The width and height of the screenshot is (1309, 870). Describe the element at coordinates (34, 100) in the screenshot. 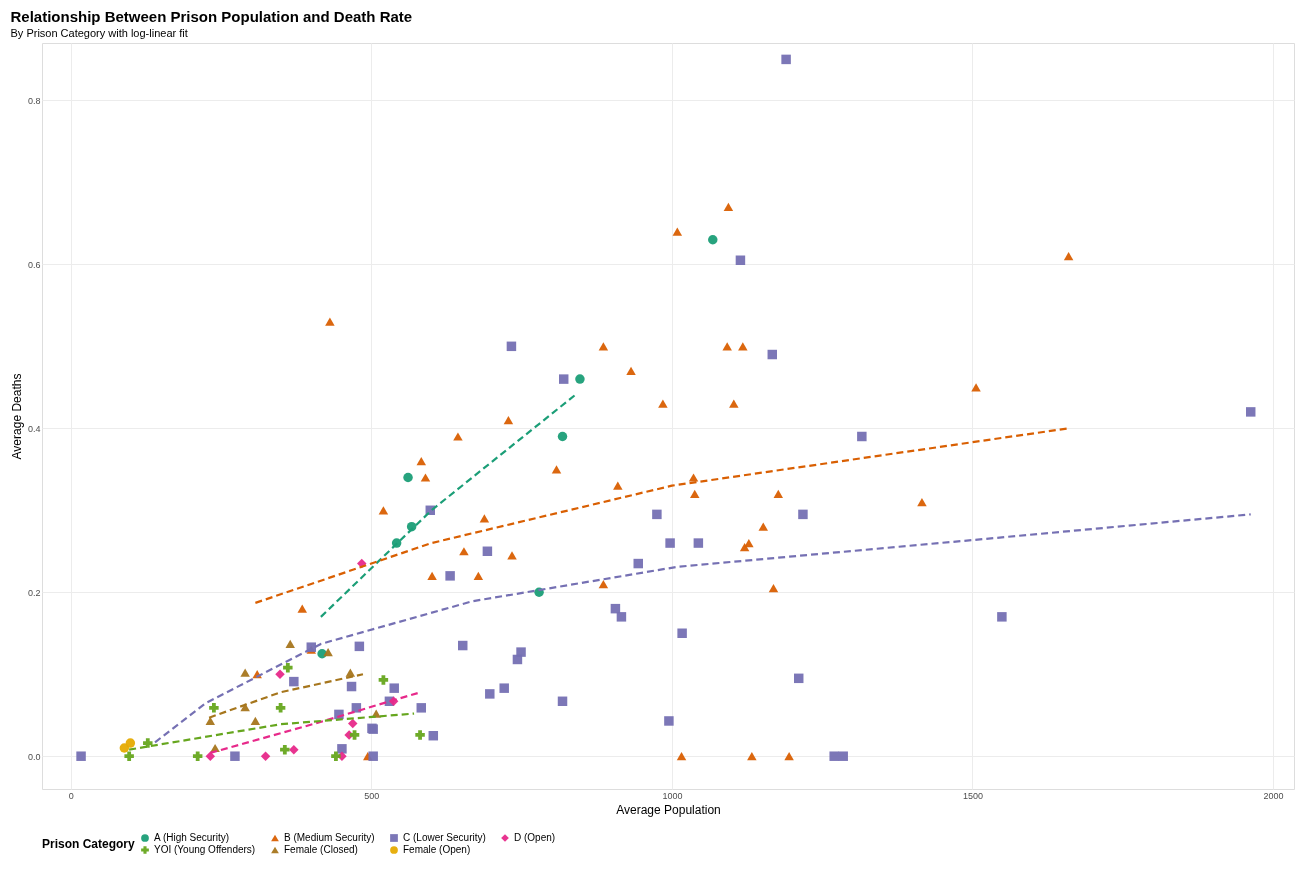

I see `y-tick-label: 0.8` at that location.